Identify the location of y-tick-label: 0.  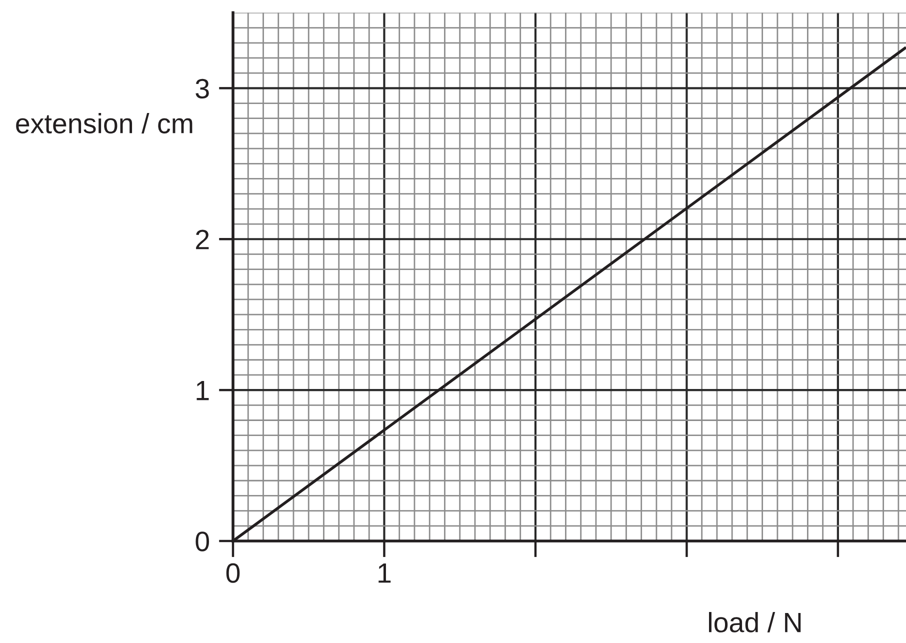
(202, 542).